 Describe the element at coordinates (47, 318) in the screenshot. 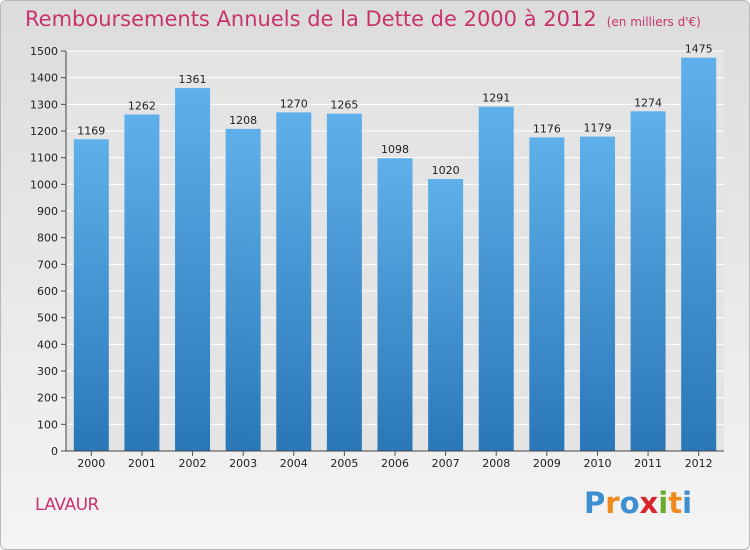

I see `y-tick-label: 500` at that location.